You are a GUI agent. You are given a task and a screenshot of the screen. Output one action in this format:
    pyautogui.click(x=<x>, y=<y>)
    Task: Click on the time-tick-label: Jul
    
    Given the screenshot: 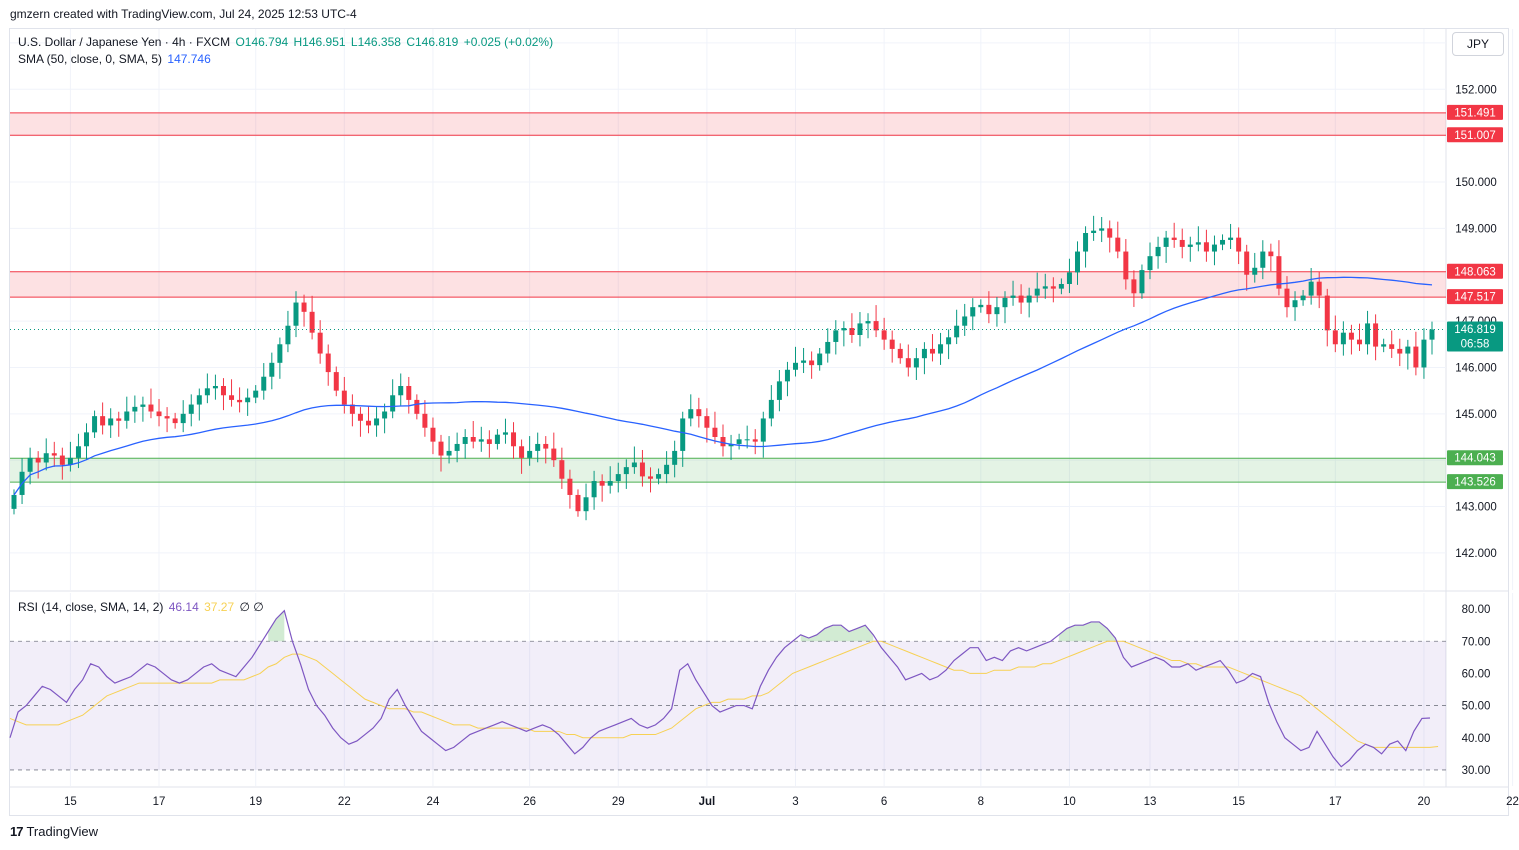 What is the action you would take?
    pyautogui.click(x=707, y=802)
    